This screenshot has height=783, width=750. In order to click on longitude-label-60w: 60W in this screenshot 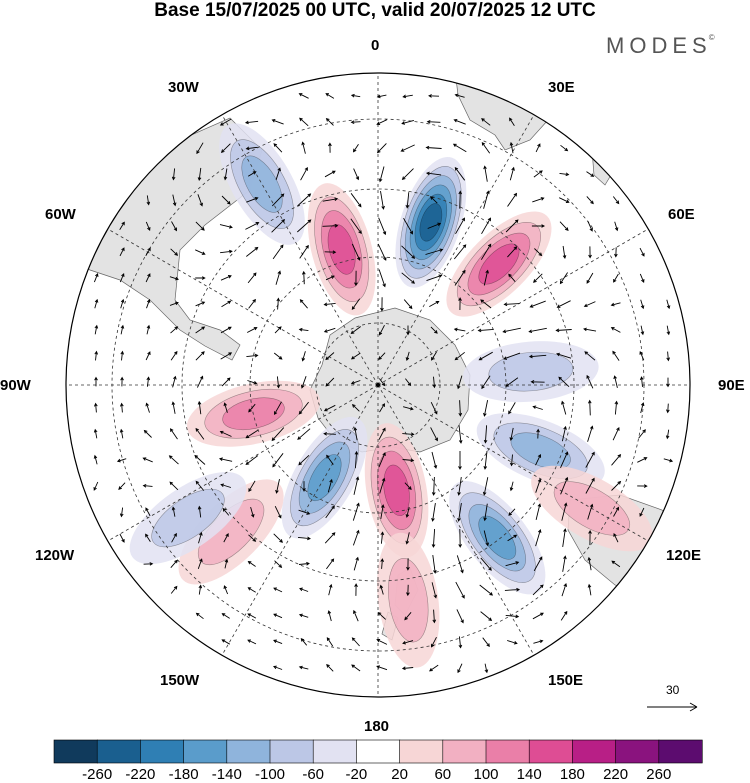, I will do `click(60, 214)`.